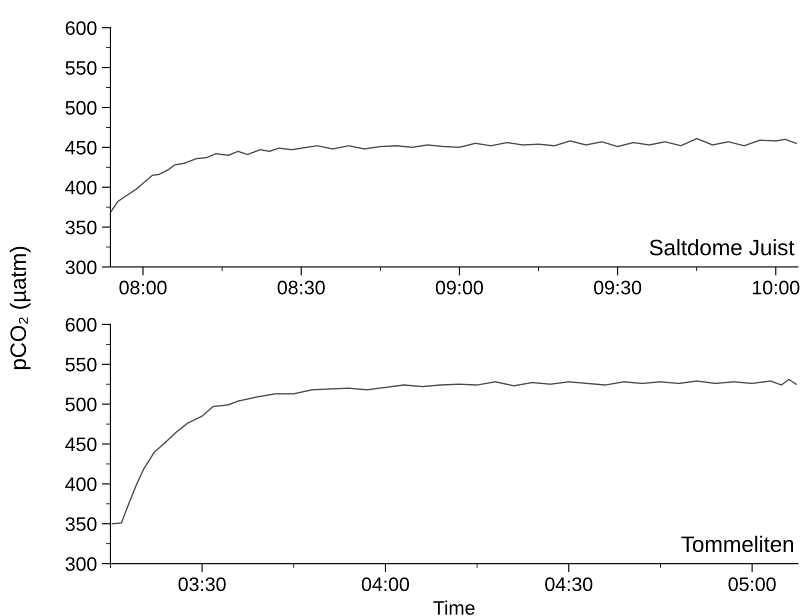  I want to click on x-tick-label: 08:00, so click(143, 287).